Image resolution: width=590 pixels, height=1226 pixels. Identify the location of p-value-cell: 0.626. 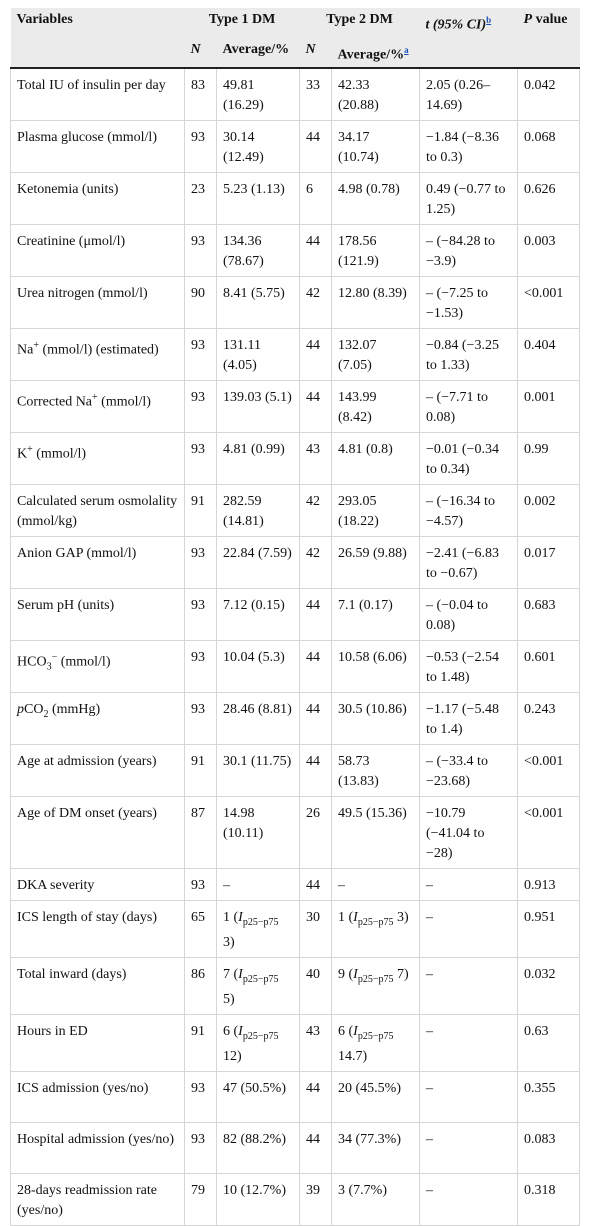
(548, 199).